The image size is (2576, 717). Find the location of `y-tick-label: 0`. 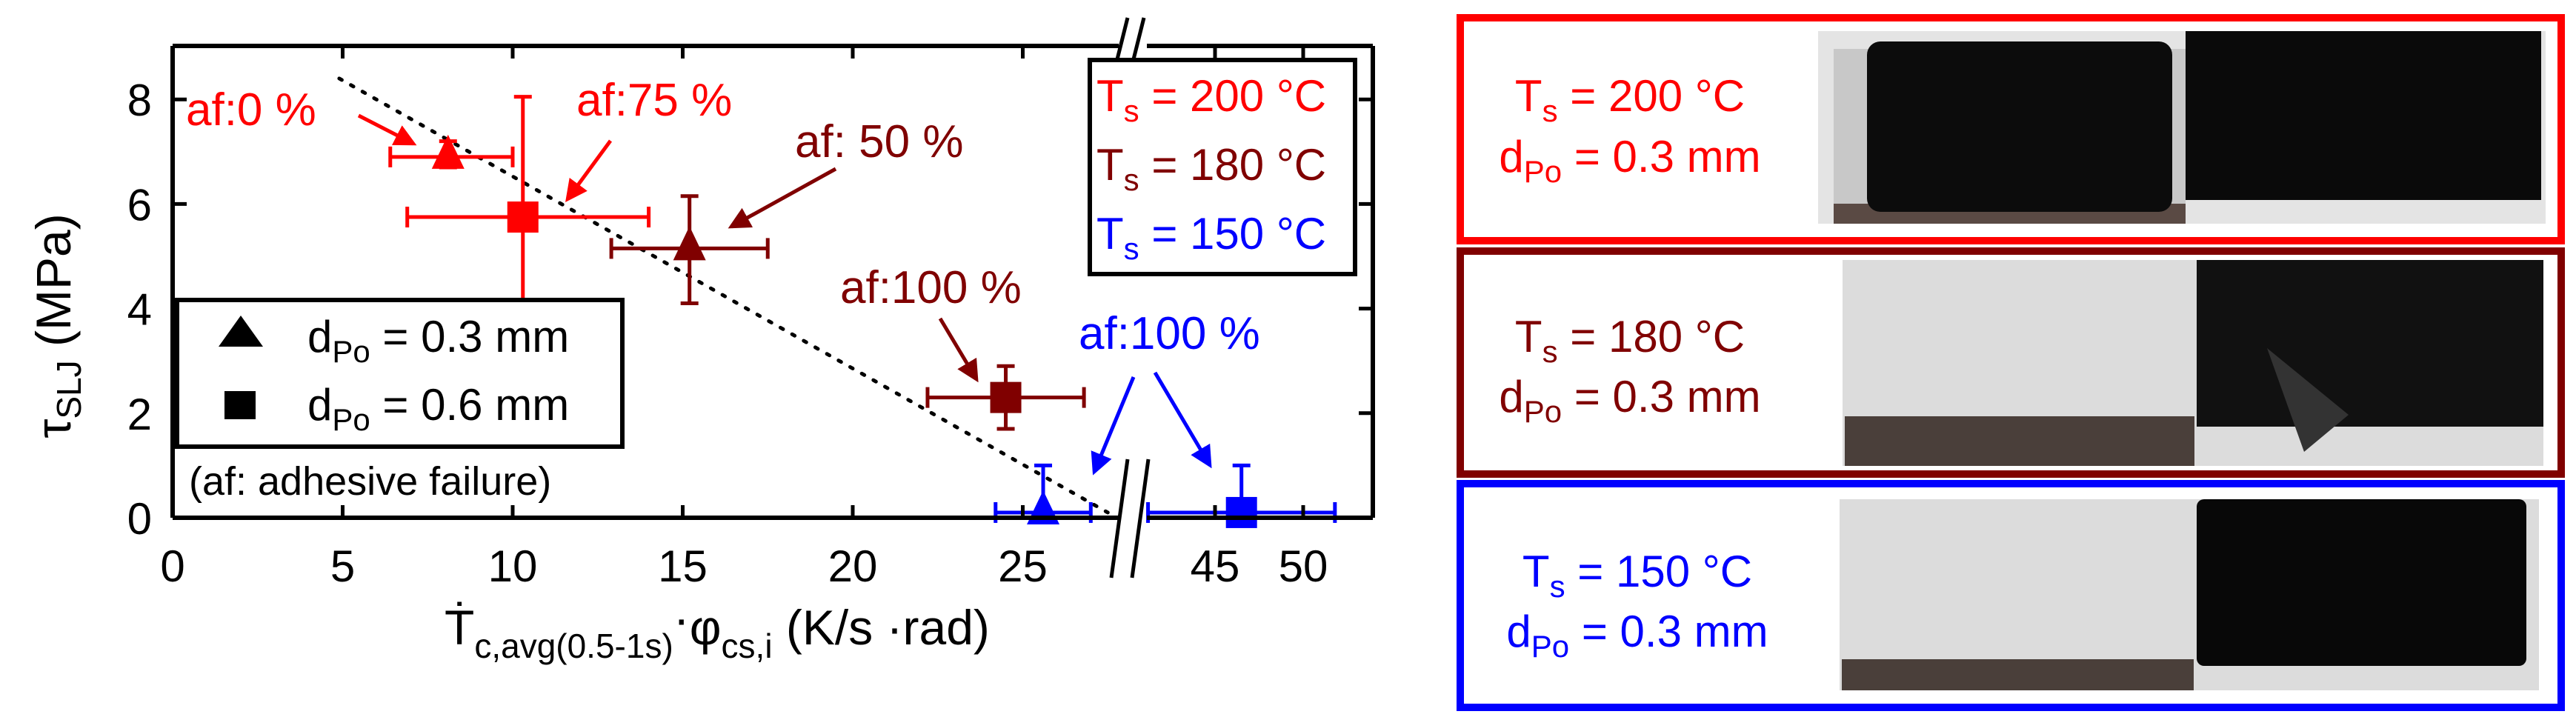

y-tick-label: 0 is located at coordinates (139, 519).